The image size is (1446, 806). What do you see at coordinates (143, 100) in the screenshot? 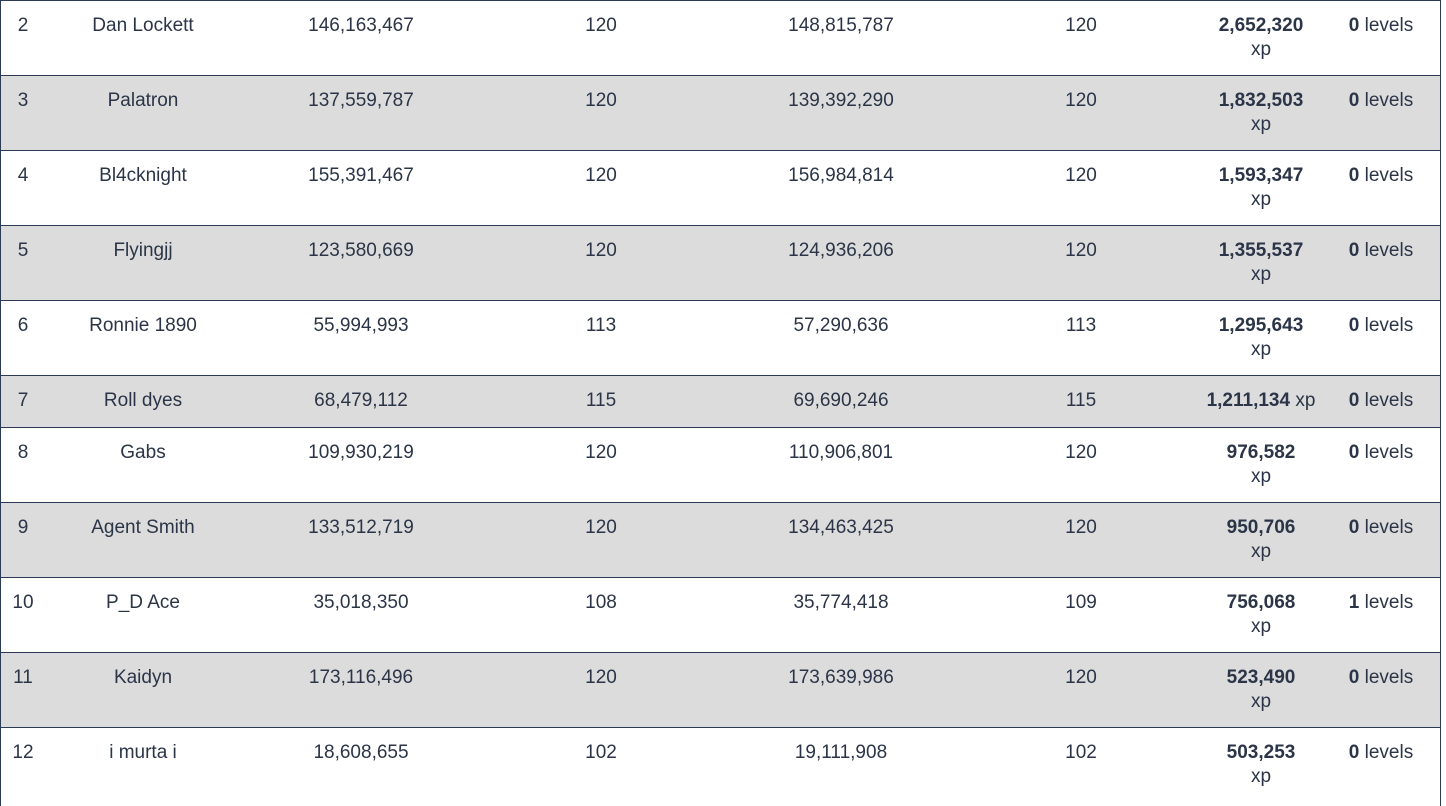
I see `player-name: Palatron` at bounding box center [143, 100].